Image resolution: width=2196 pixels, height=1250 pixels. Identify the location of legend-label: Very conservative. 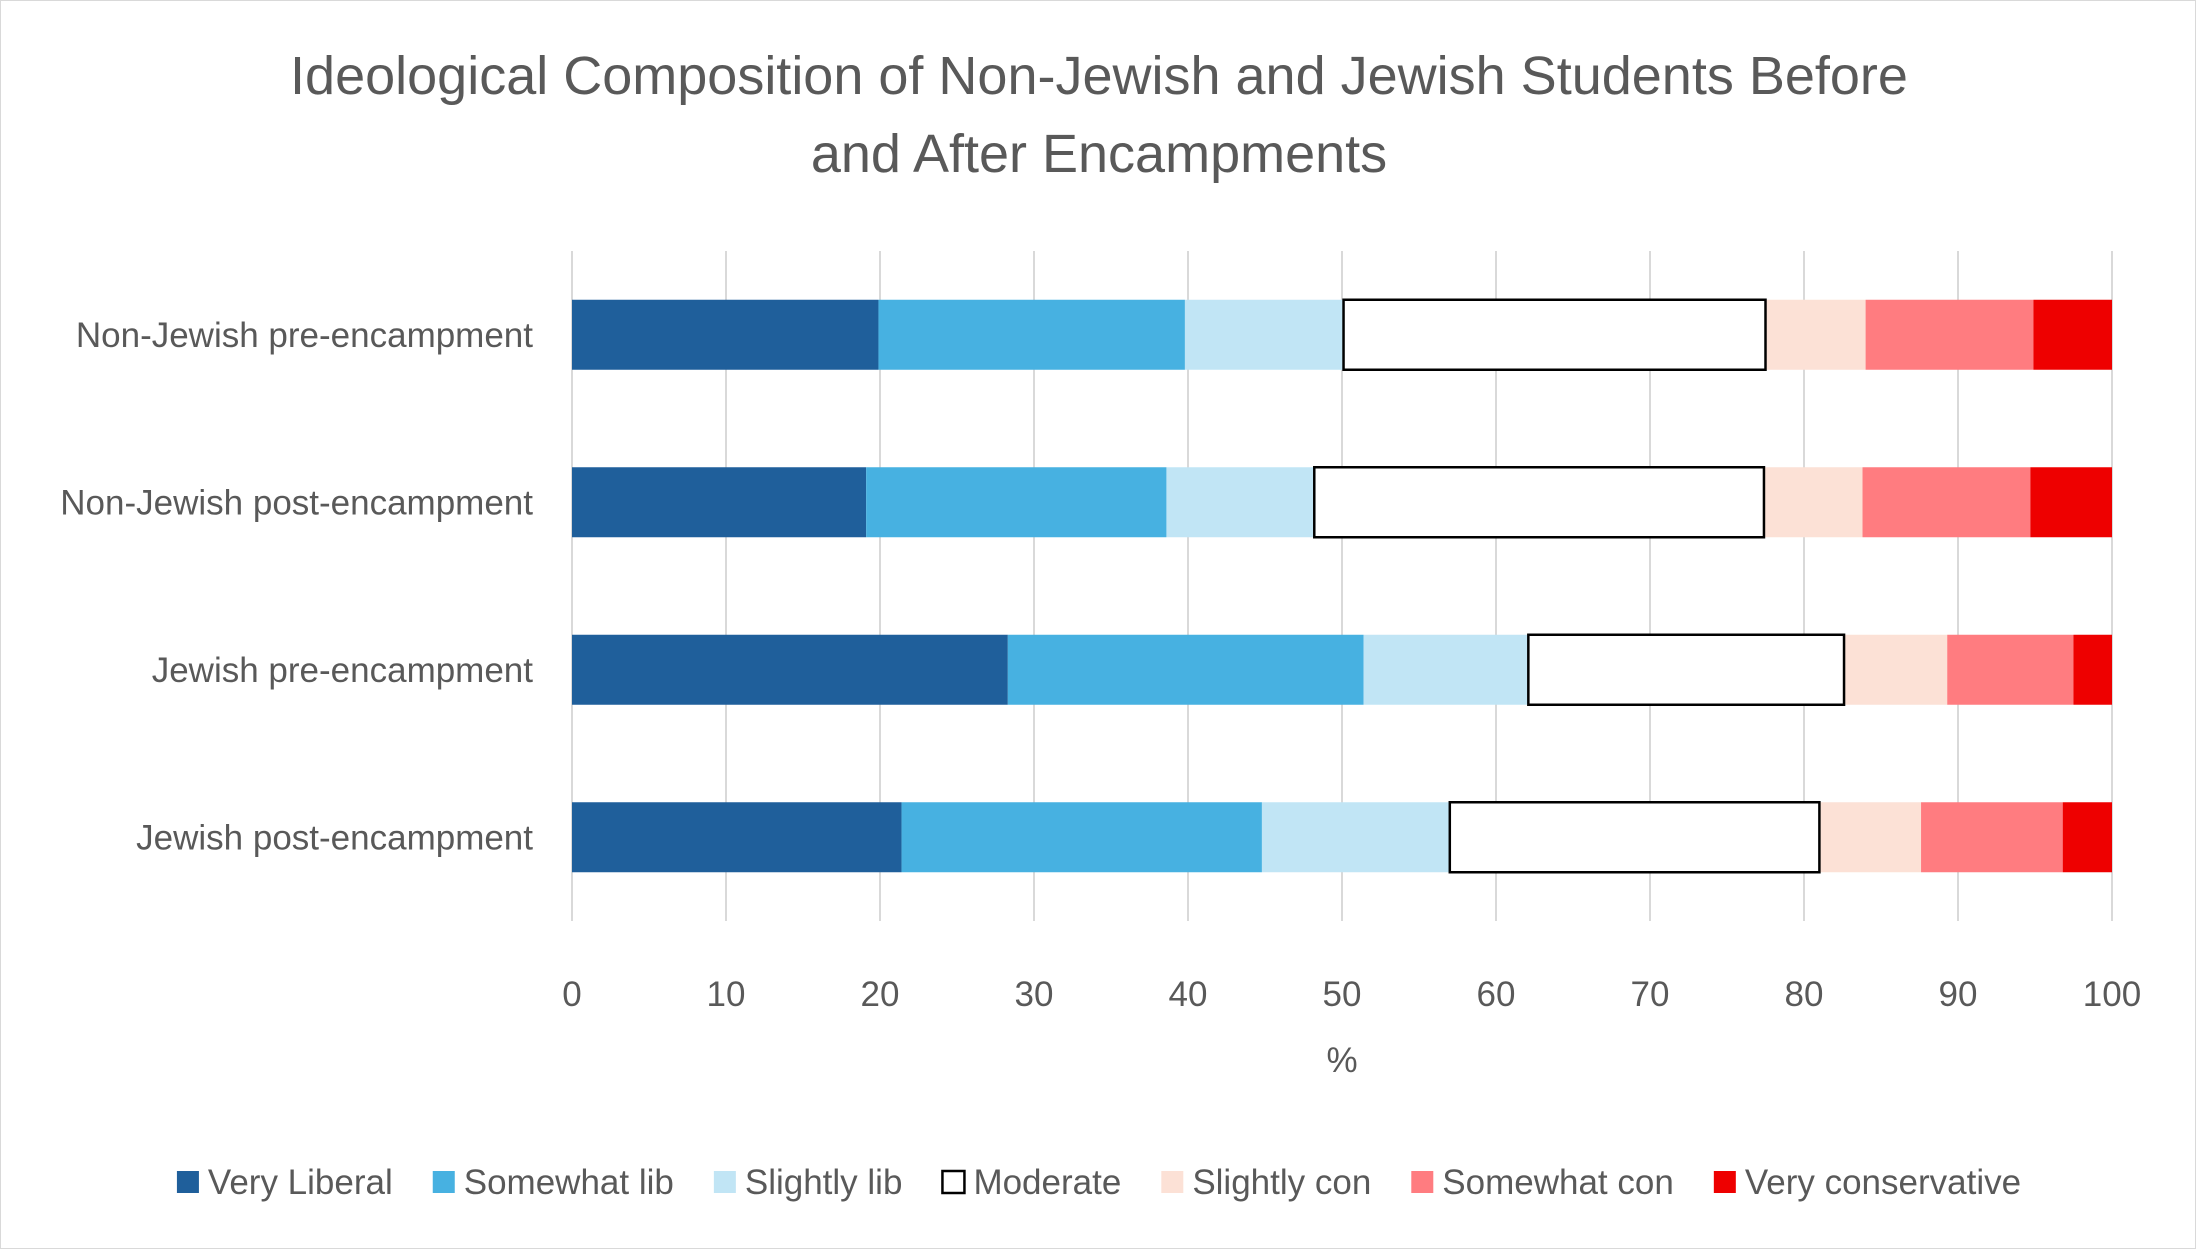
(1883, 1182).